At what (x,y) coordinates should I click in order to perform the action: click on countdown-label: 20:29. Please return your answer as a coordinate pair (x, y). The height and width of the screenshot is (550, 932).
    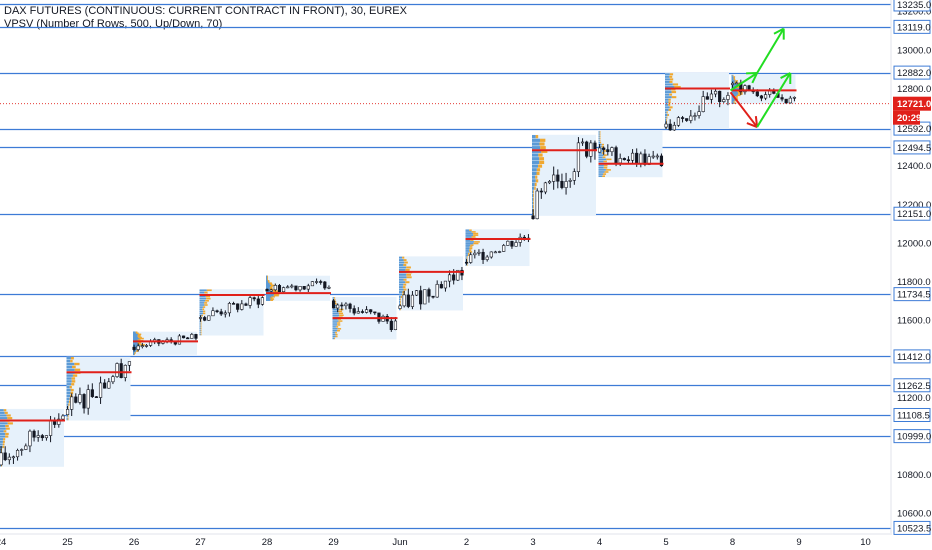
    Looking at the image, I should click on (909, 118).